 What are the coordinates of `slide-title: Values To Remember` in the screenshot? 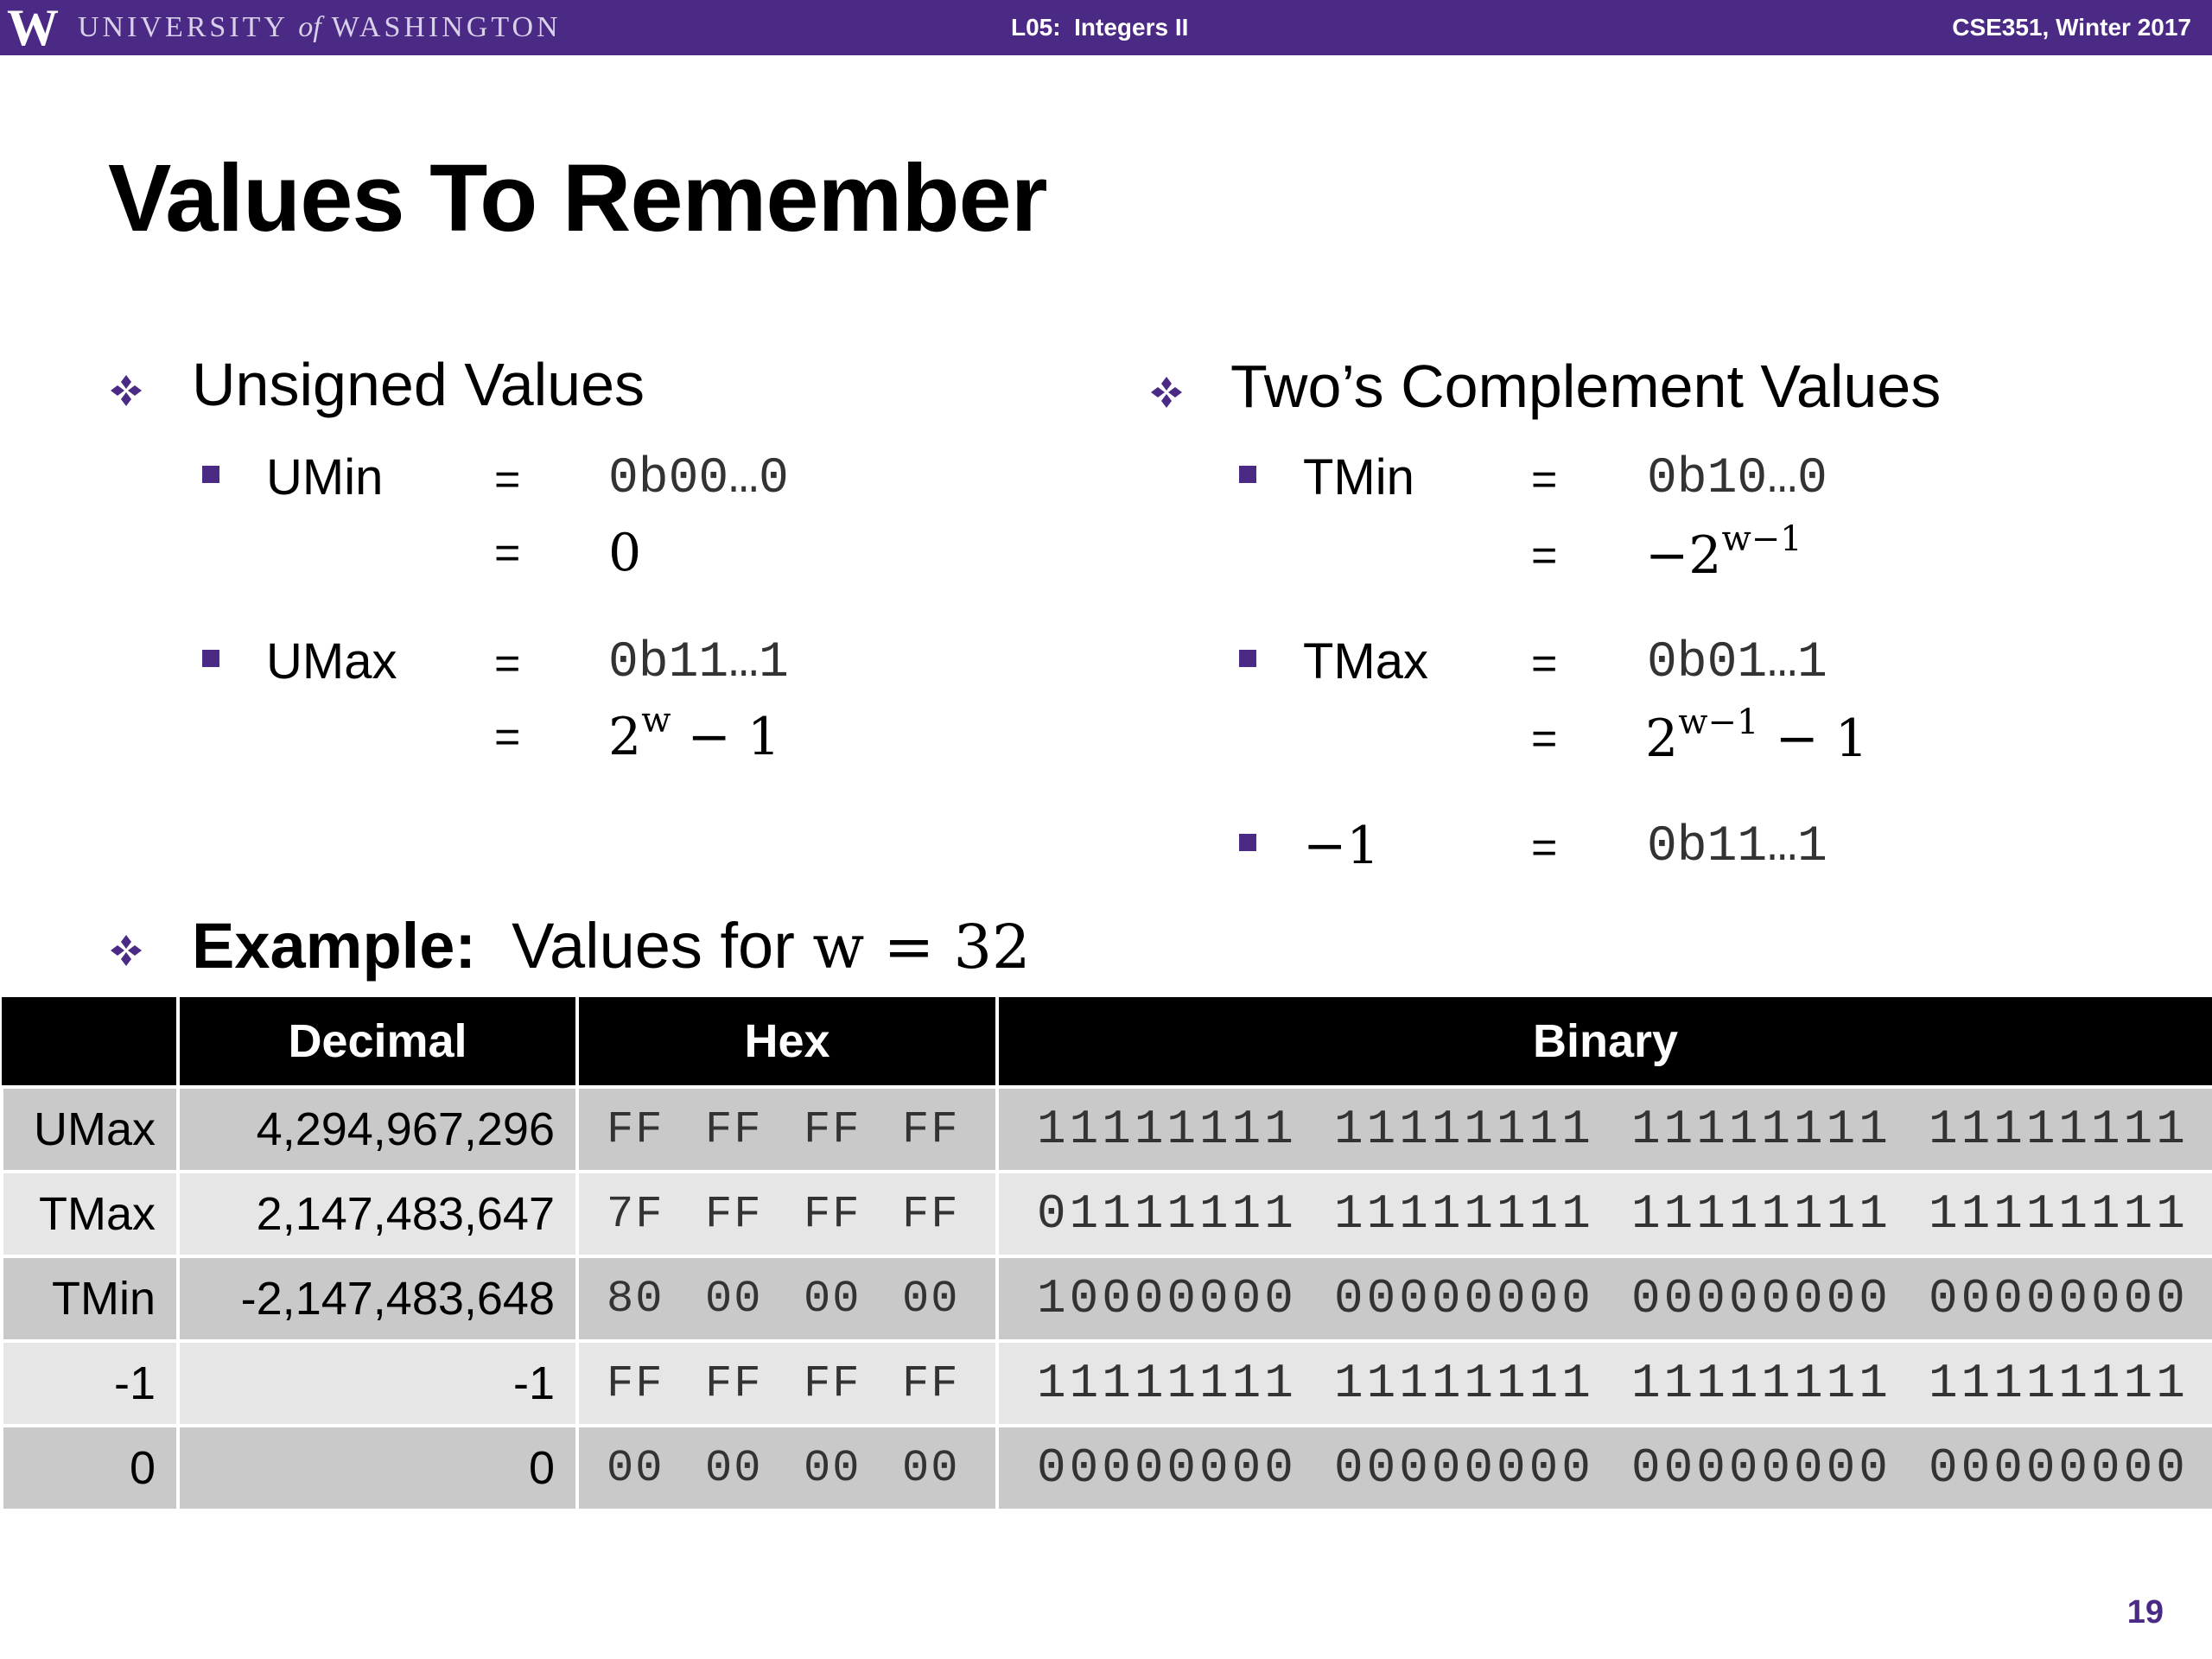 It's located at (578, 198).